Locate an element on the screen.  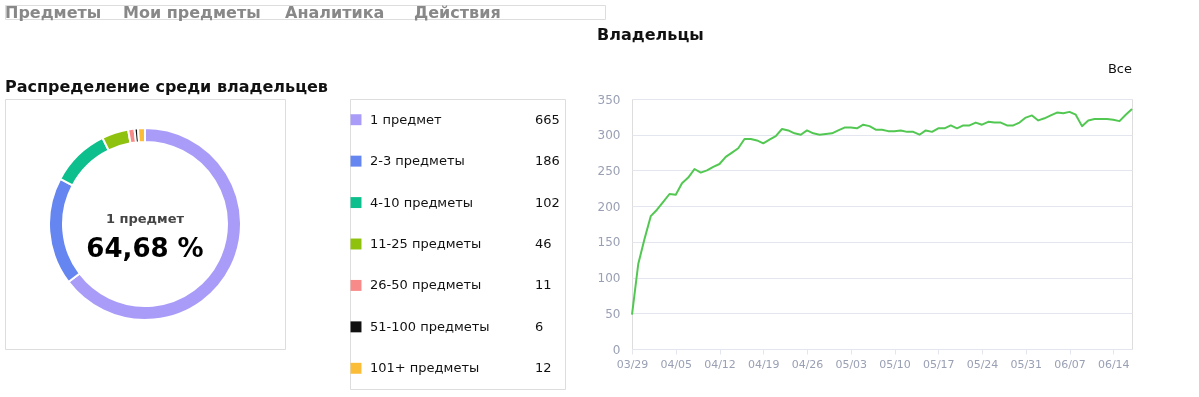
text: Действия is located at coordinates (457, 12).